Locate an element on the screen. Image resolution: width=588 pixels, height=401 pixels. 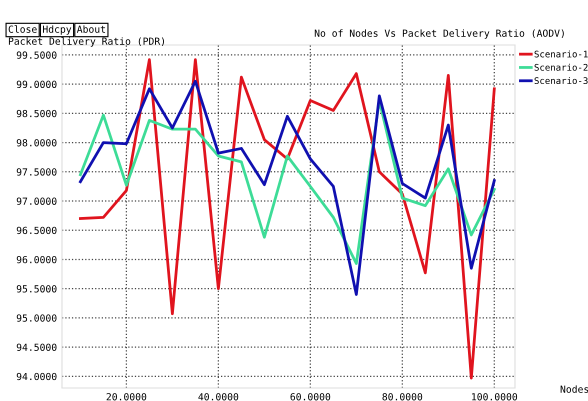
y-tick-label: 94.0000 is located at coordinates (36, 376).